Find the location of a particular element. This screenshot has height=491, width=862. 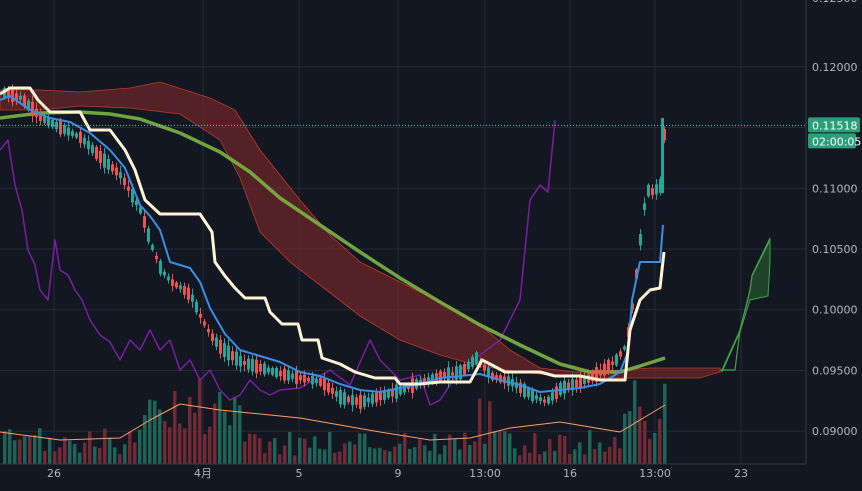

candle-last is located at coordinates (662, 155).